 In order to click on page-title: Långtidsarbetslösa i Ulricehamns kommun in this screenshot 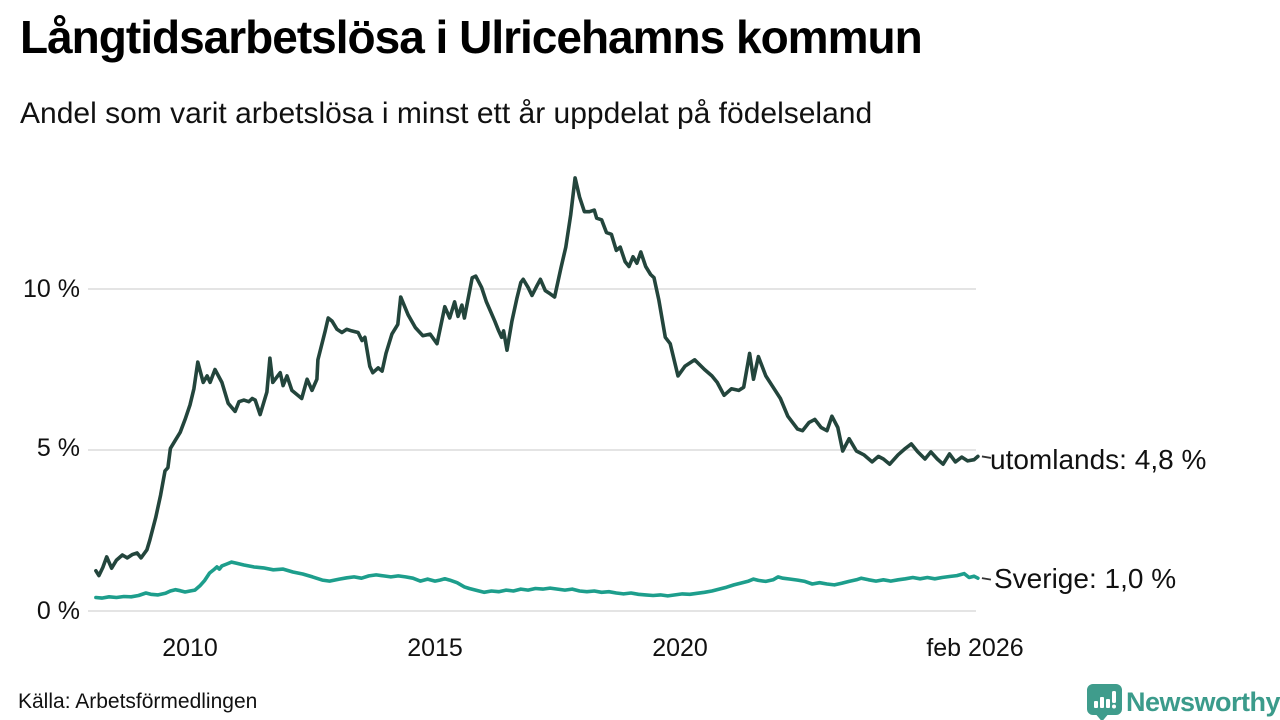, I will do `click(471, 37)`.